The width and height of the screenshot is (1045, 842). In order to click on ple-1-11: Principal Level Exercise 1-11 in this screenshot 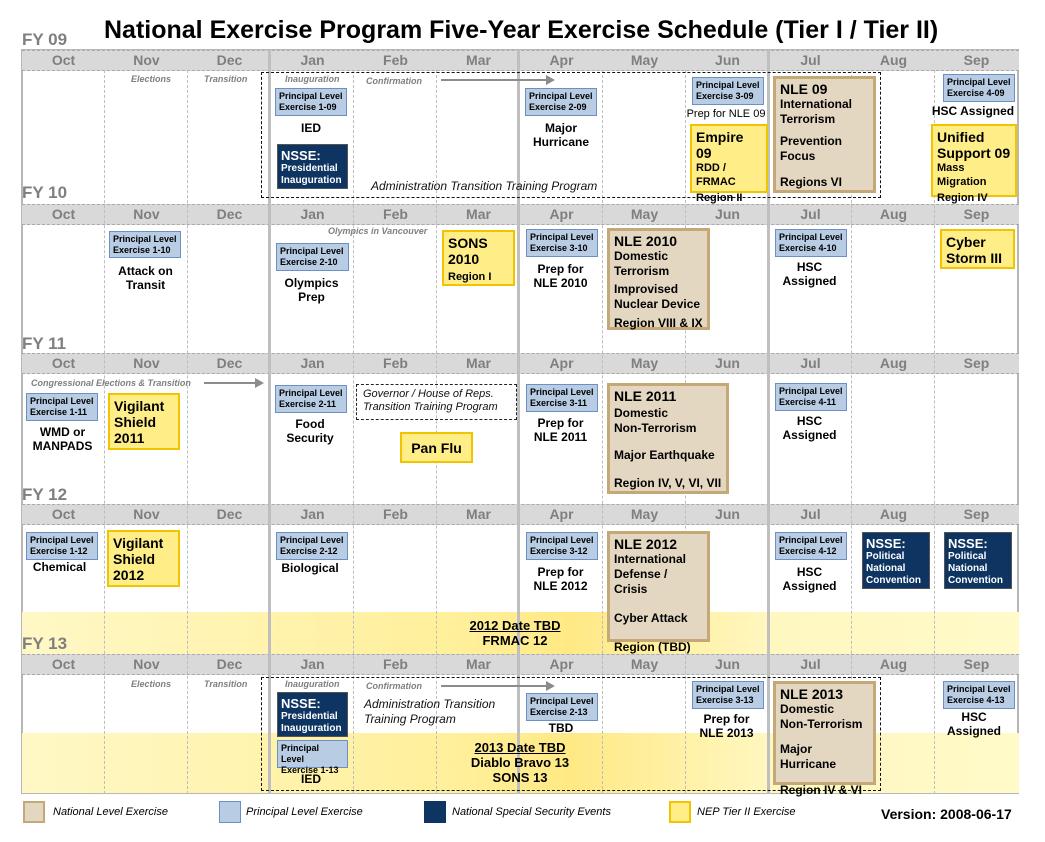, I will do `click(62, 407)`.